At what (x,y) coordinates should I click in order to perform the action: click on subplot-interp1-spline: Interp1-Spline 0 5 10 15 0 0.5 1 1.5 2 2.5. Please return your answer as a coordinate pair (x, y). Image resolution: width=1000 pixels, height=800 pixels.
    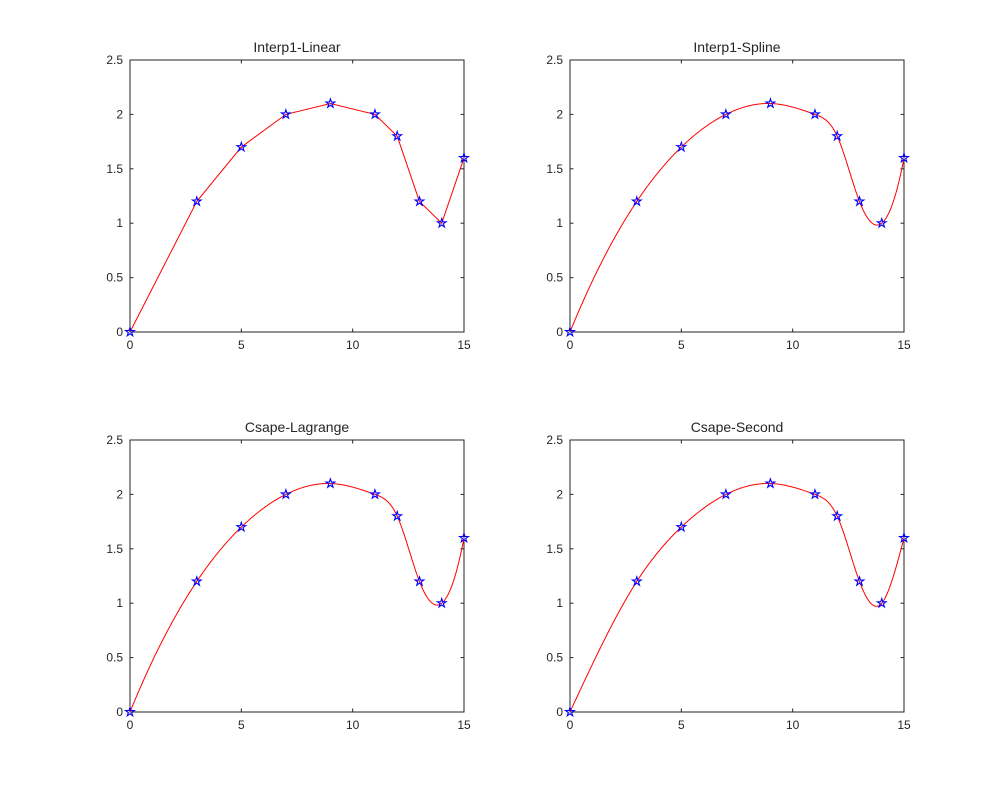
    Looking at the image, I should click on (728, 195).